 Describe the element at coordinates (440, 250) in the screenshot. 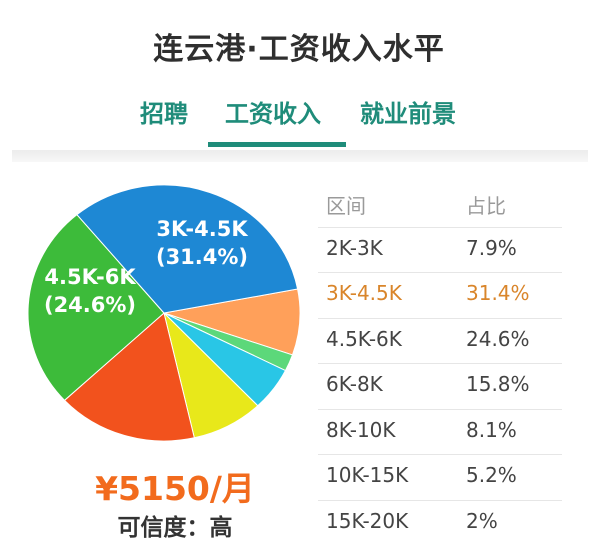

I see `table-row: 2K-3K 7.9%` at that location.